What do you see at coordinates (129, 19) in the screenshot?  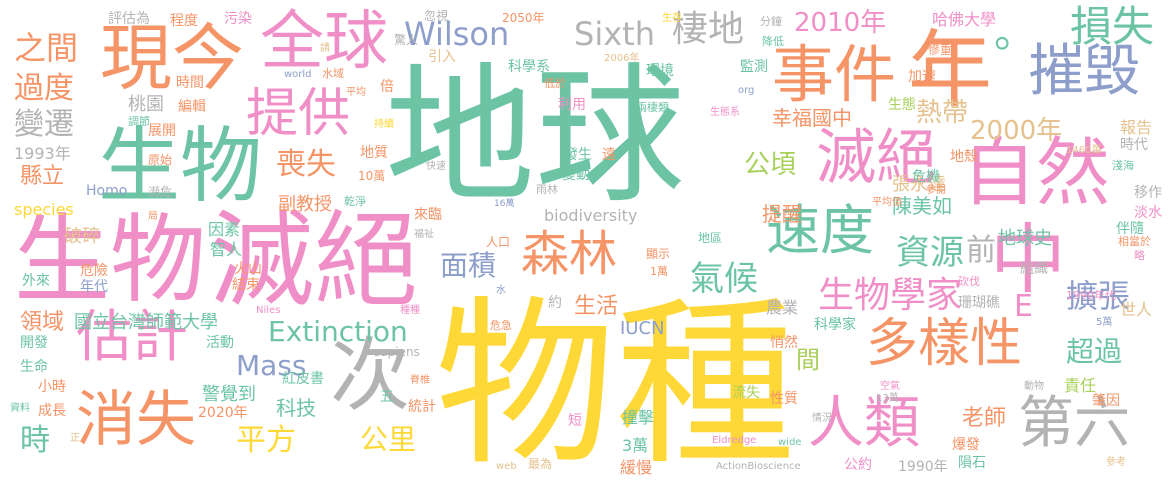 I see `word: 評估為` at bounding box center [129, 19].